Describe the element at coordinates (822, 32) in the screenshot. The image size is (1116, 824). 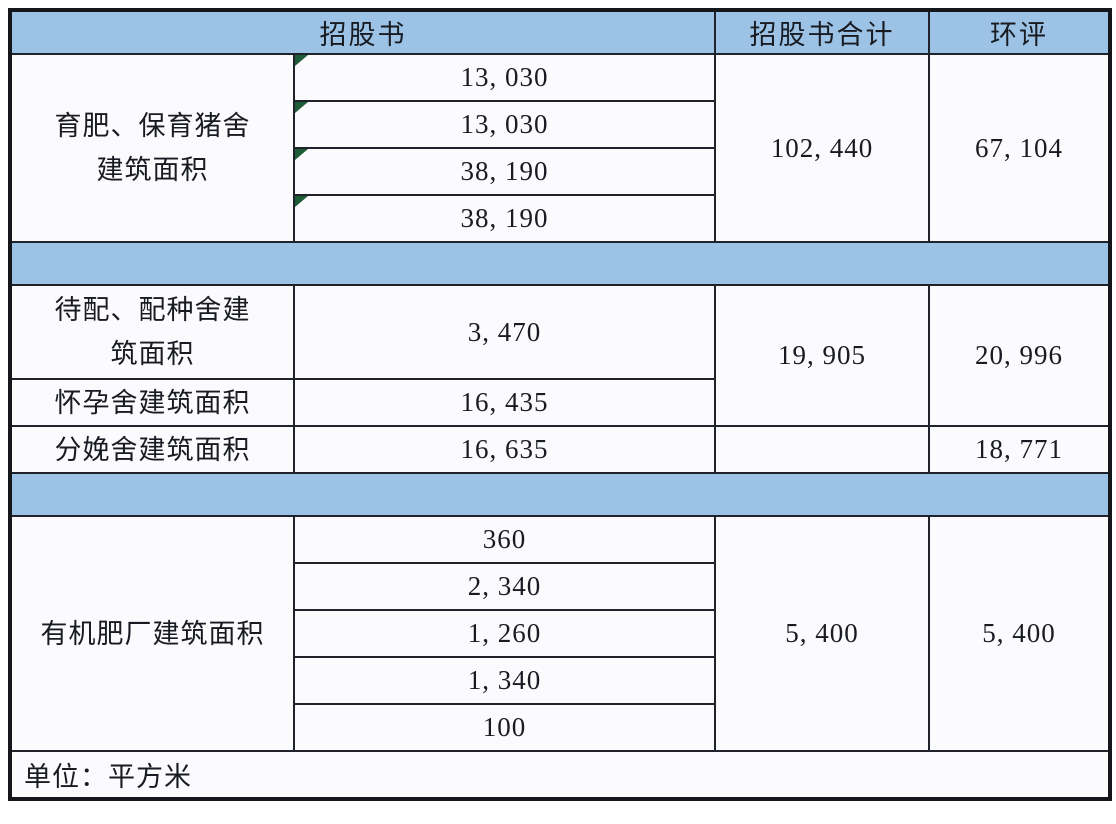
I see `header-cell-prospectus-total: 招股书合计` at that location.